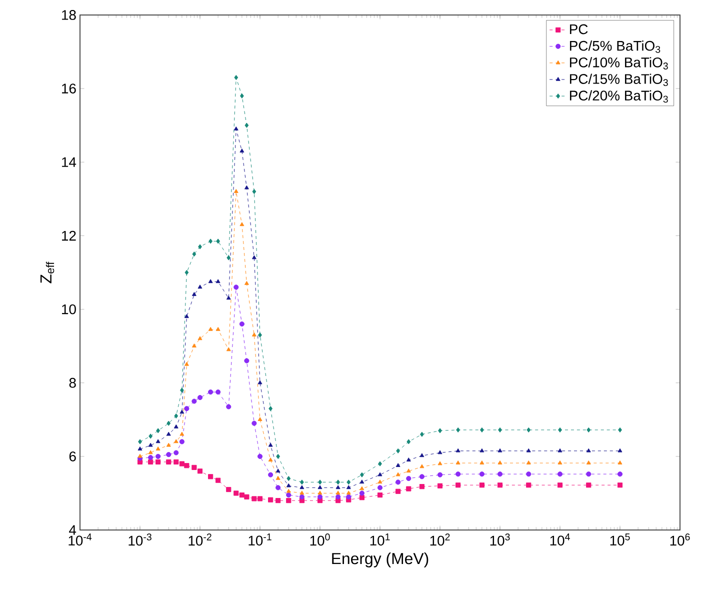 The height and width of the screenshot is (592, 709). I want to click on legend-label: PC/15% BaTiO$_{3}$, so click(619, 80).